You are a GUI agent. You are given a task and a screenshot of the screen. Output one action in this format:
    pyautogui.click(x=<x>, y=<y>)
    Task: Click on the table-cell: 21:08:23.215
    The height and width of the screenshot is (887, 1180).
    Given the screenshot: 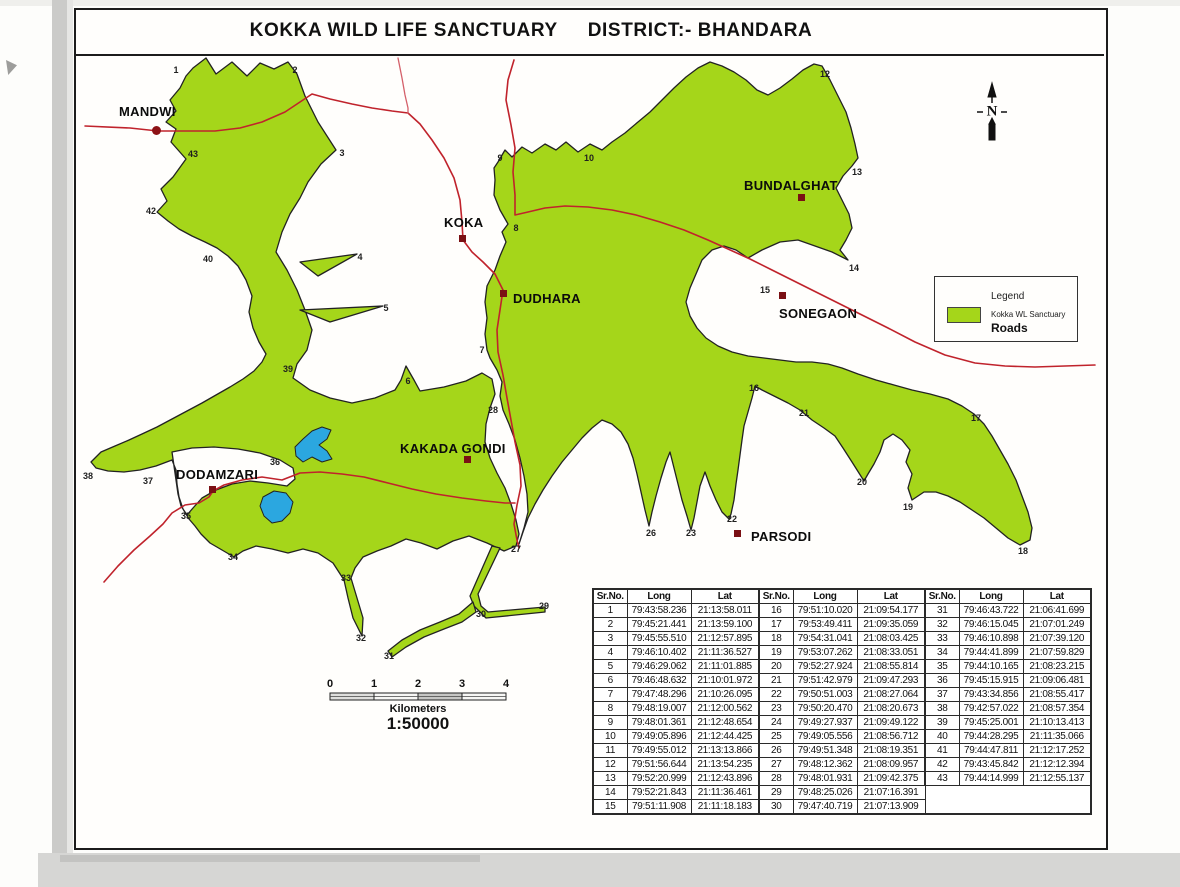 What is the action you would take?
    pyautogui.click(x=1057, y=666)
    